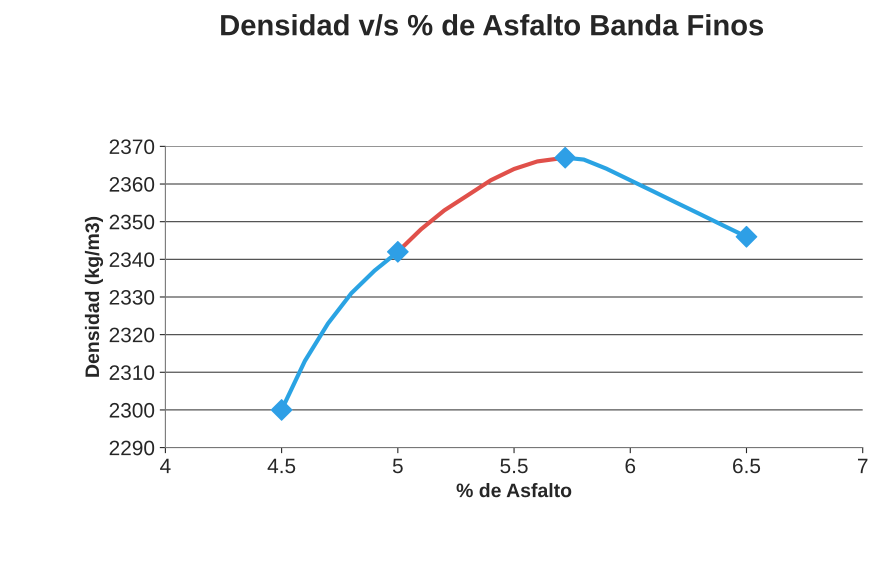  I want to click on x-tick-label: 4.5, so click(282, 466).